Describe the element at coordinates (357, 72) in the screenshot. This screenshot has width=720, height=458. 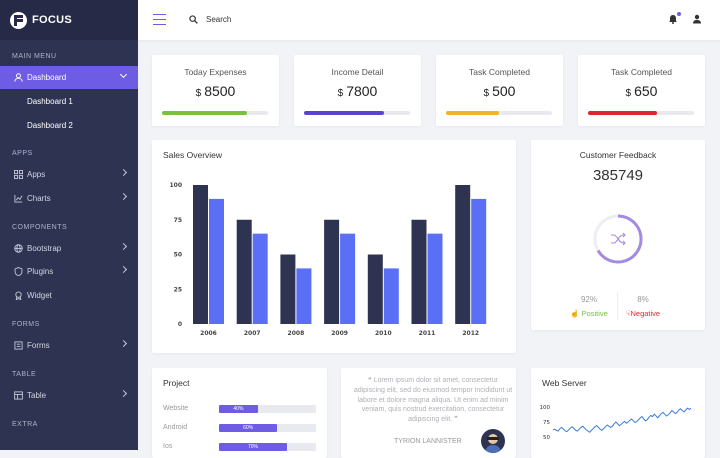
I see `stat-label: Income Detail` at that location.